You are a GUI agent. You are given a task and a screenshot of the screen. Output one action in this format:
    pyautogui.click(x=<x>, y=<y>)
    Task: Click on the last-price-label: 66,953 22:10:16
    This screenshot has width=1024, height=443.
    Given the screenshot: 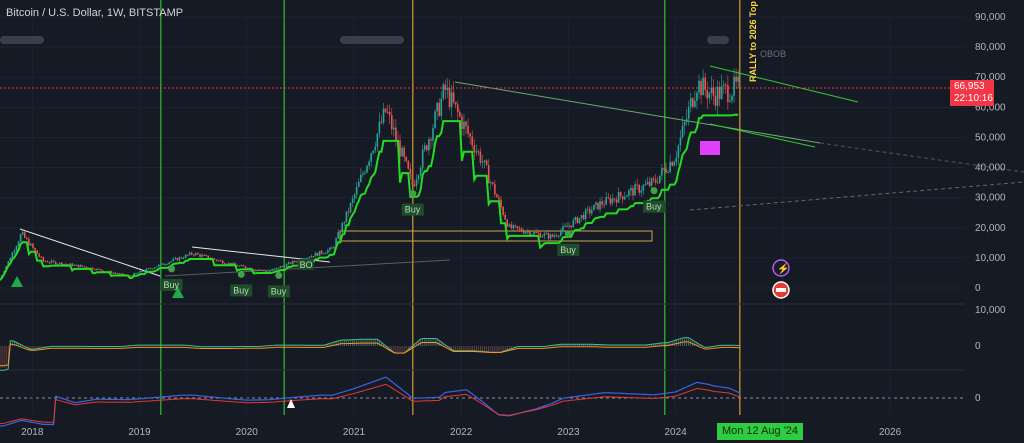 What is the action you would take?
    pyautogui.click(x=972, y=93)
    